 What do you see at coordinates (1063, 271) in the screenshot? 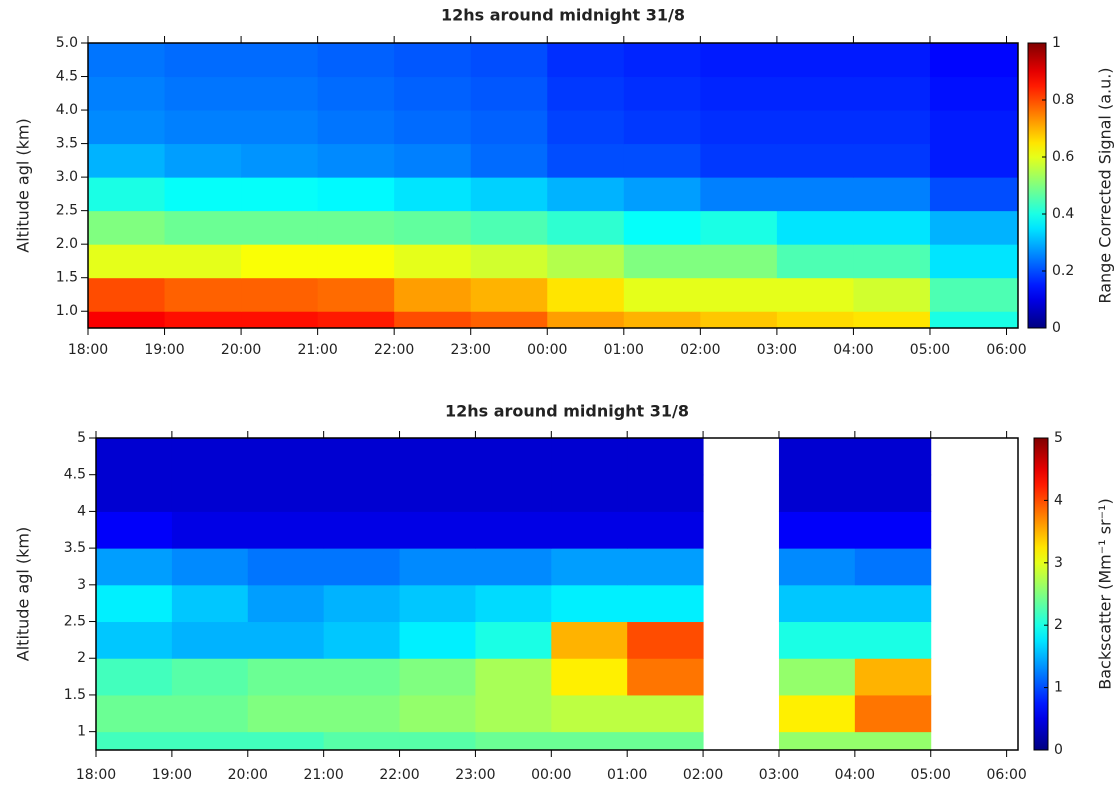
I see `colorbar-tick-label: 0.2` at bounding box center [1063, 271].